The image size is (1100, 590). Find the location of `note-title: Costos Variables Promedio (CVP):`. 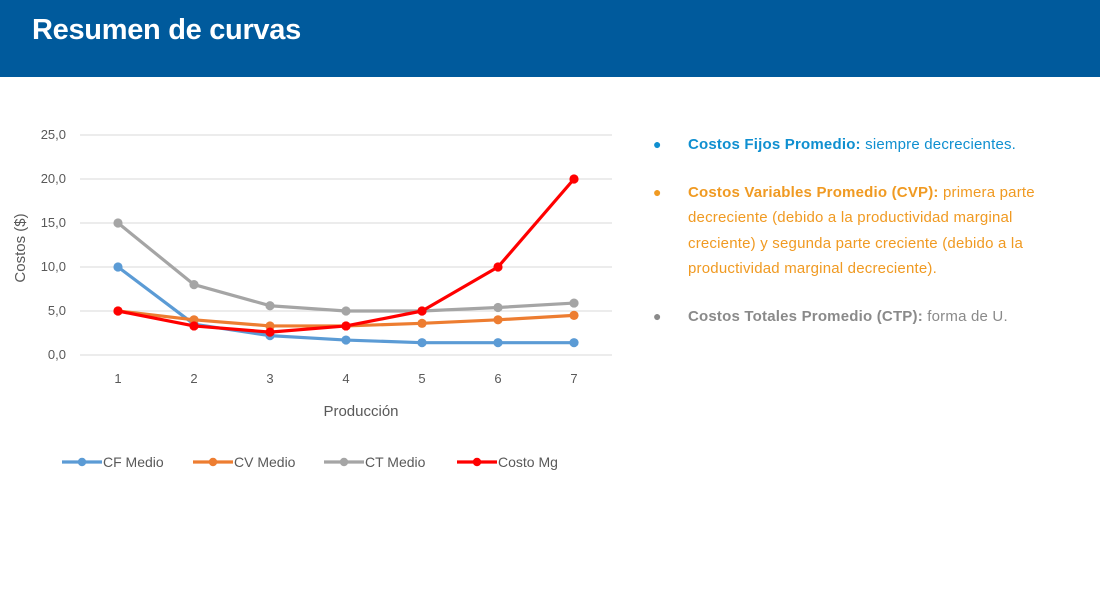

note-title: Costos Variables Promedio (CVP): is located at coordinates (813, 192).